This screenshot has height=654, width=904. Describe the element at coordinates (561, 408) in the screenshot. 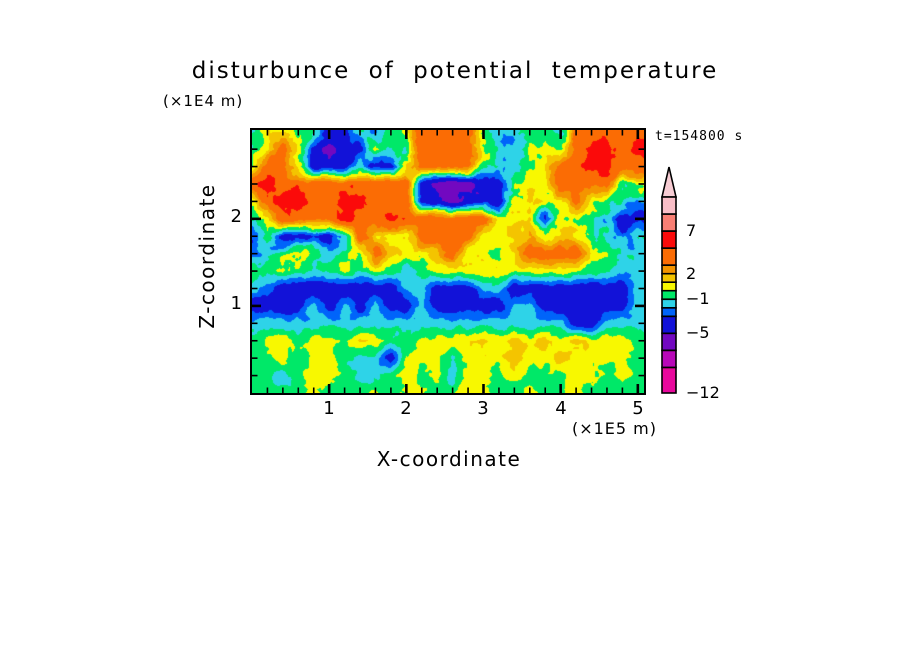

I see `x-tick-label-4: 4` at that location.